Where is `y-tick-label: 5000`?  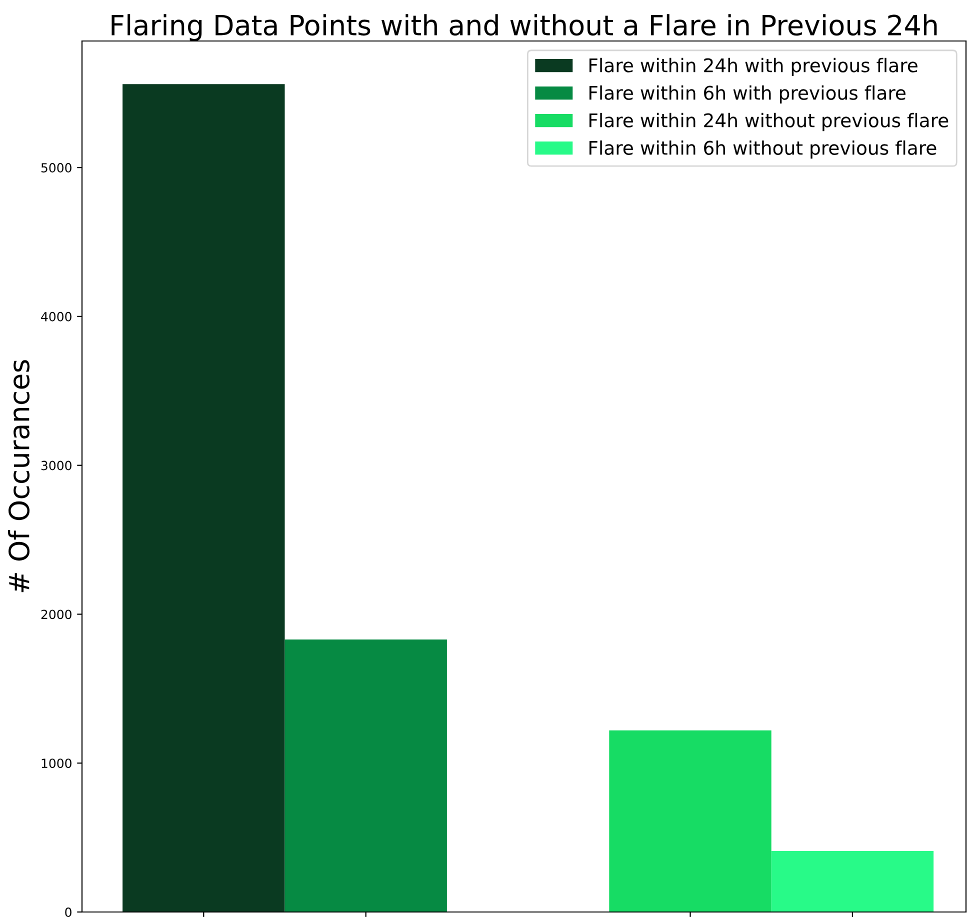 y-tick-label: 5000 is located at coordinates (56, 167).